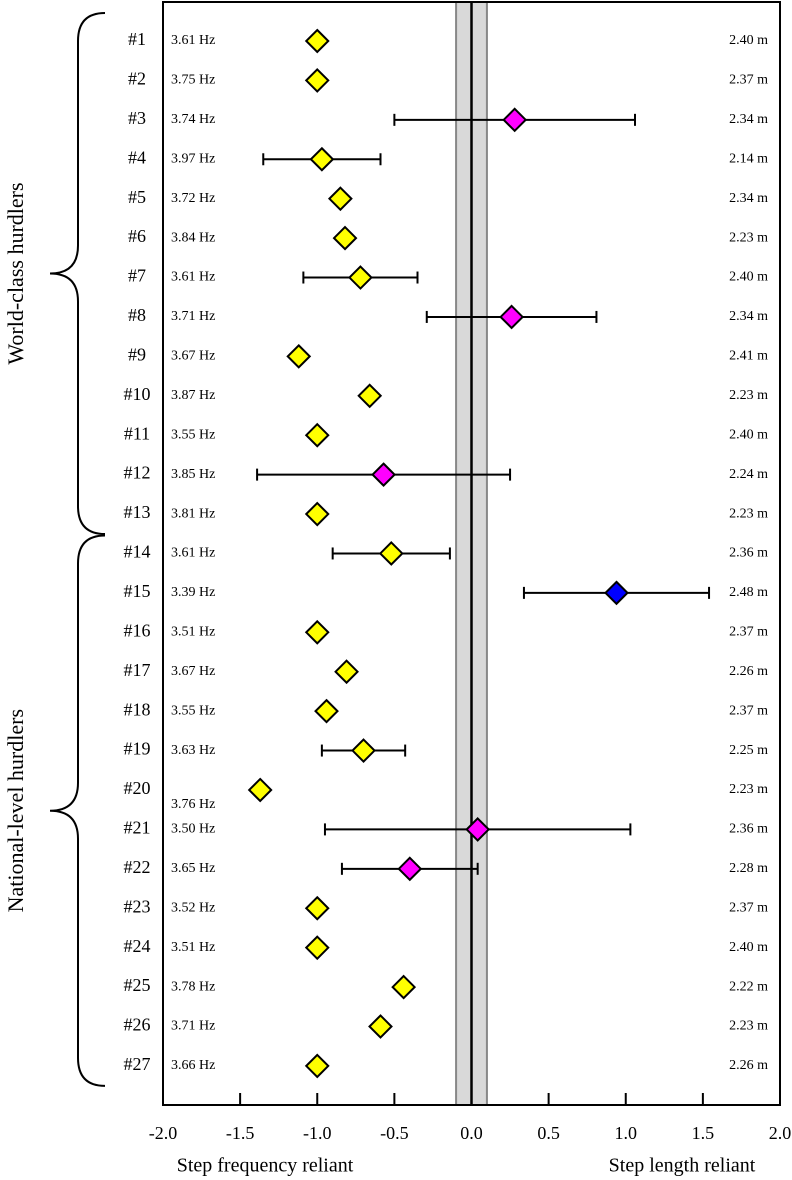 Image resolution: width=792 pixels, height=1180 pixels. What do you see at coordinates (471, 1133) in the screenshot?
I see `x-tick-label: 0.0` at bounding box center [471, 1133].